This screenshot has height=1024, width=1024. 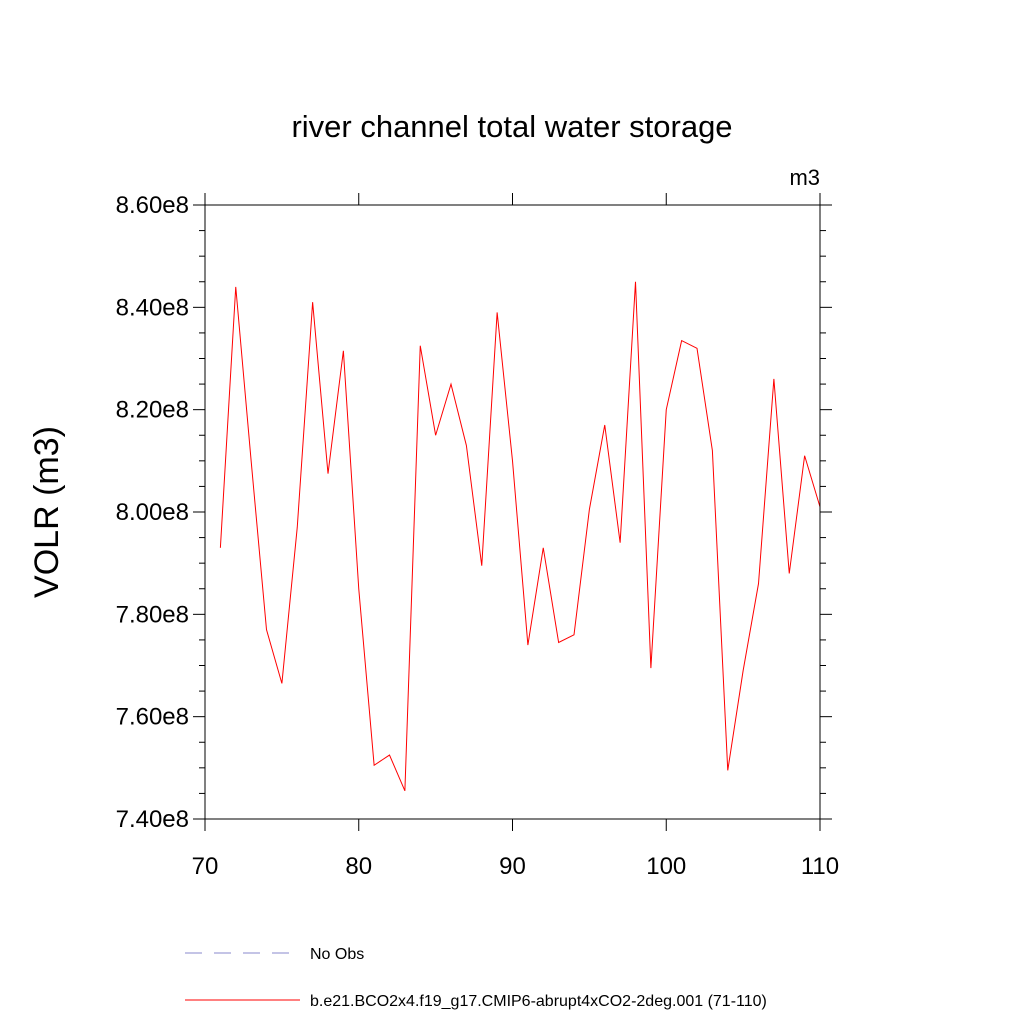 What do you see at coordinates (47, 512) in the screenshot?
I see `y-axis-label: VOLR (m3)` at bounding box center [47, 512].